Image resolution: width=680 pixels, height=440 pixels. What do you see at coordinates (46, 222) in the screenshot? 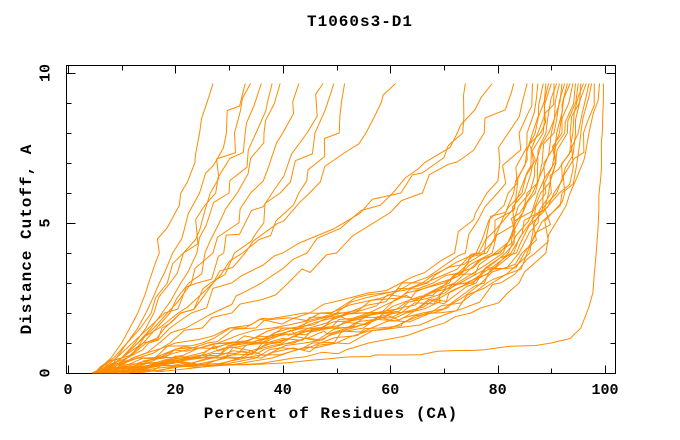
I see `y-tick-label: 5` at bounding box center [46, 222].